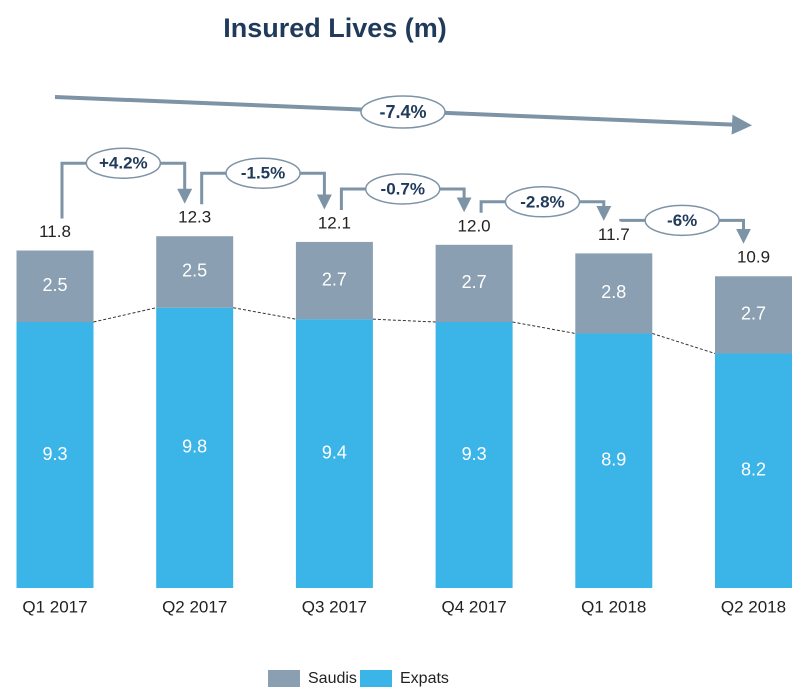 The height and width of the screenshot is (697, 798). Describe the element at coordinates (424, 678) in the screenshot. I see `legend-label: Expats` at that location.